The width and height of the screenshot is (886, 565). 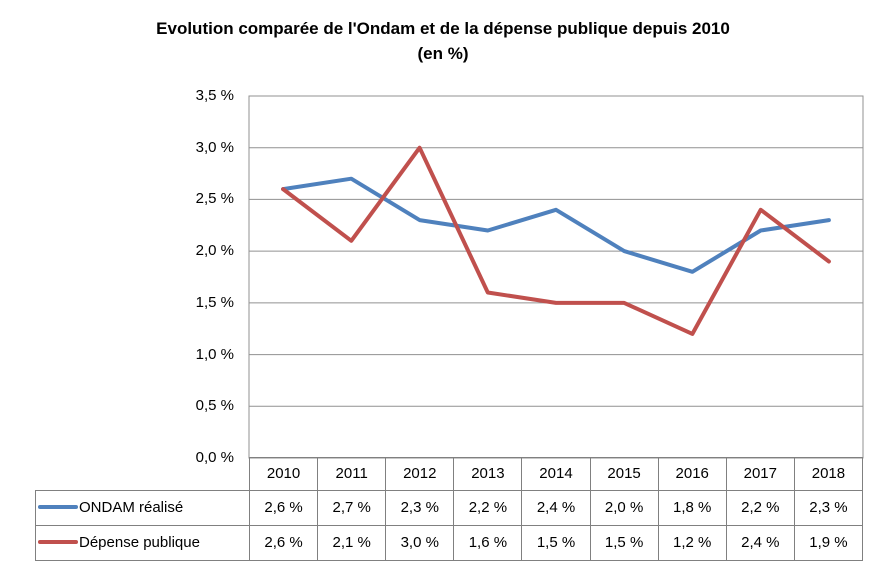 I want to click on legend-cell-0: ONDAM réalisé, so click(x=142, y=507).